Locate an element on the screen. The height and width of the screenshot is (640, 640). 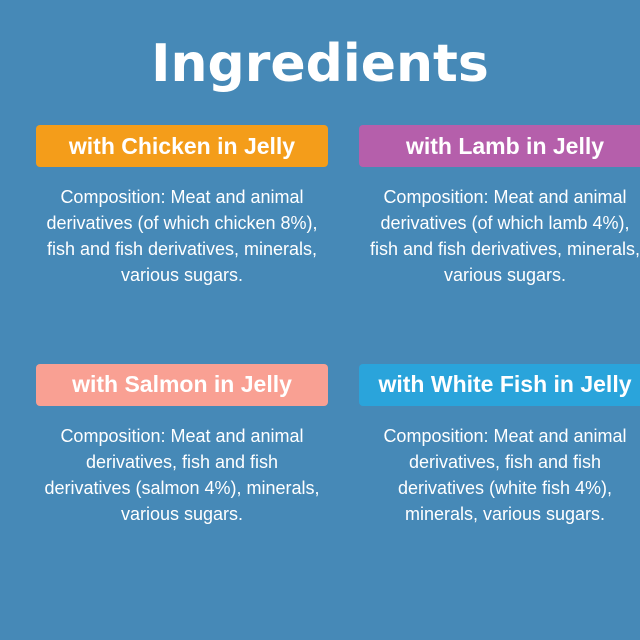
banner-label: with White Fish in Jelly is located at coordinates (505, 384).